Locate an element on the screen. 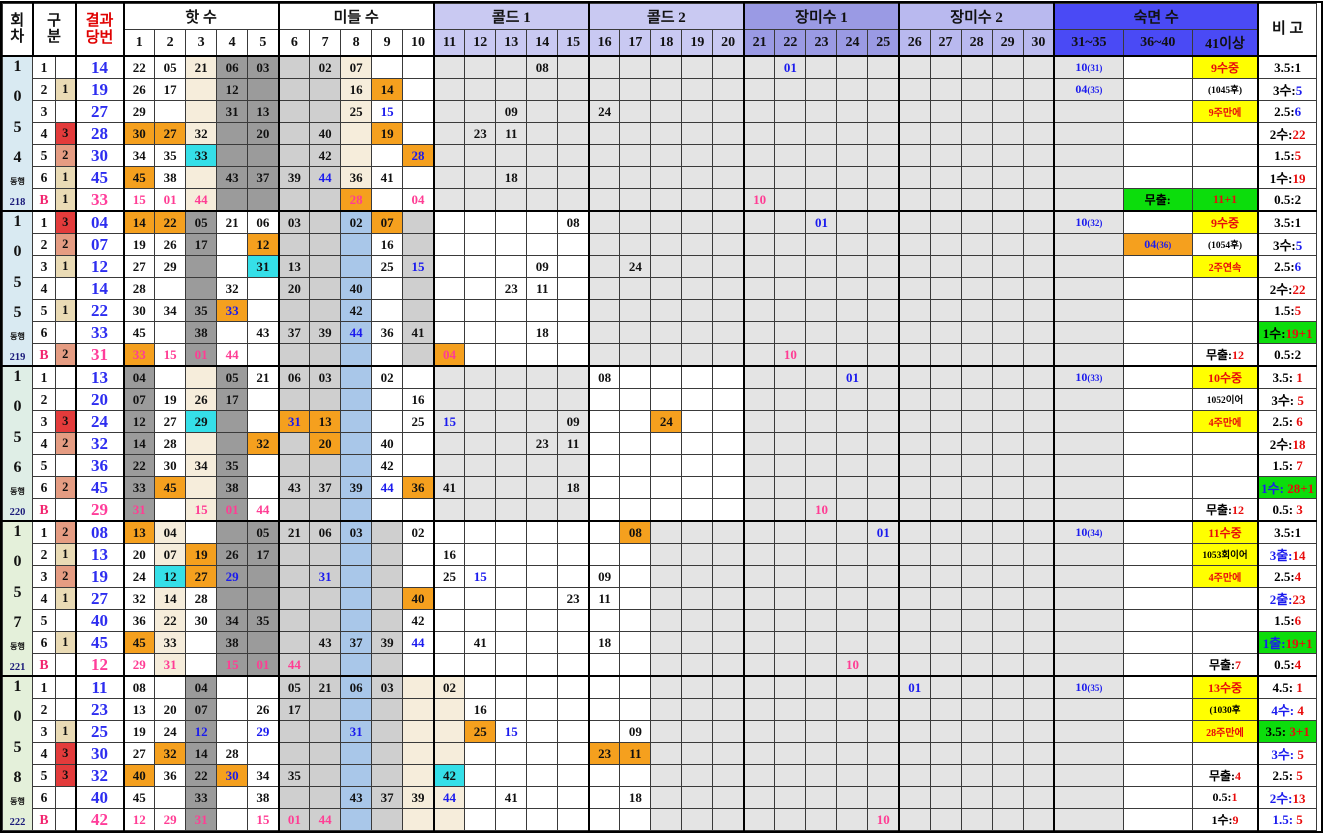  annotation-text: 2.5: is located at coordinates (1284, 775).